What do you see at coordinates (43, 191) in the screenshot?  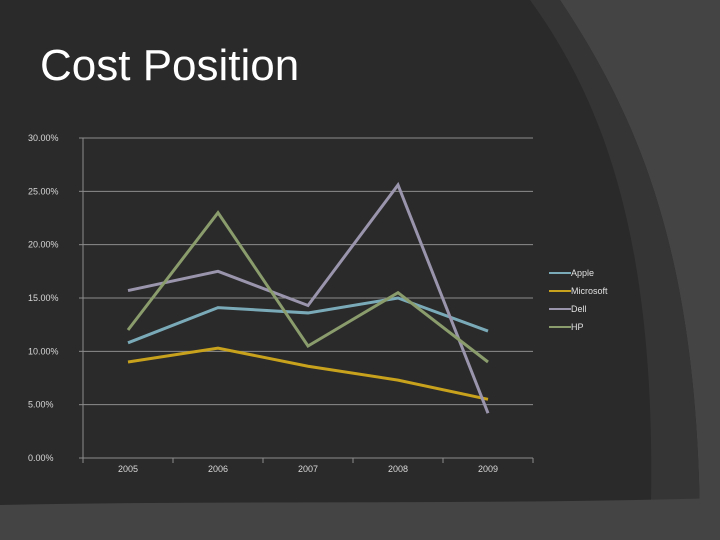 I see `y-tick-label: 25.00%` at bounding box center [43, 191].